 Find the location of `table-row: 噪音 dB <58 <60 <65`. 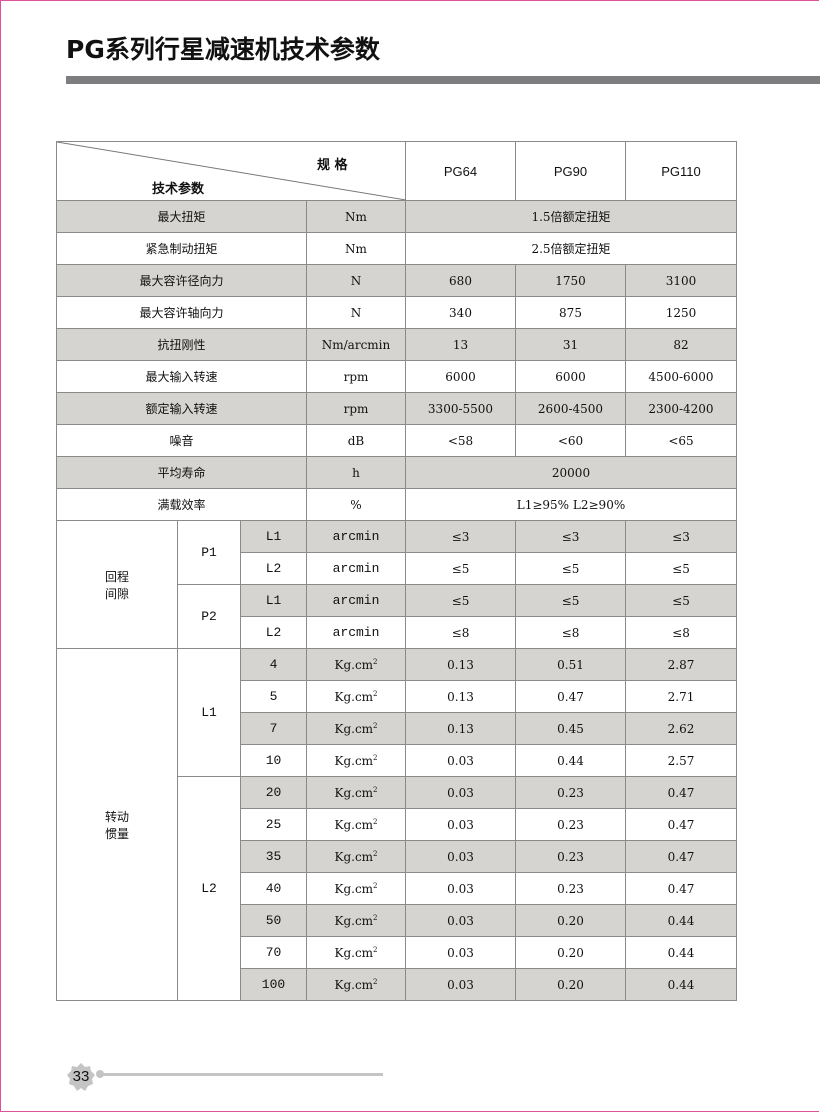

table-row: 噪音 dB <58 <60 <65 is located at coordinates (396, 440).